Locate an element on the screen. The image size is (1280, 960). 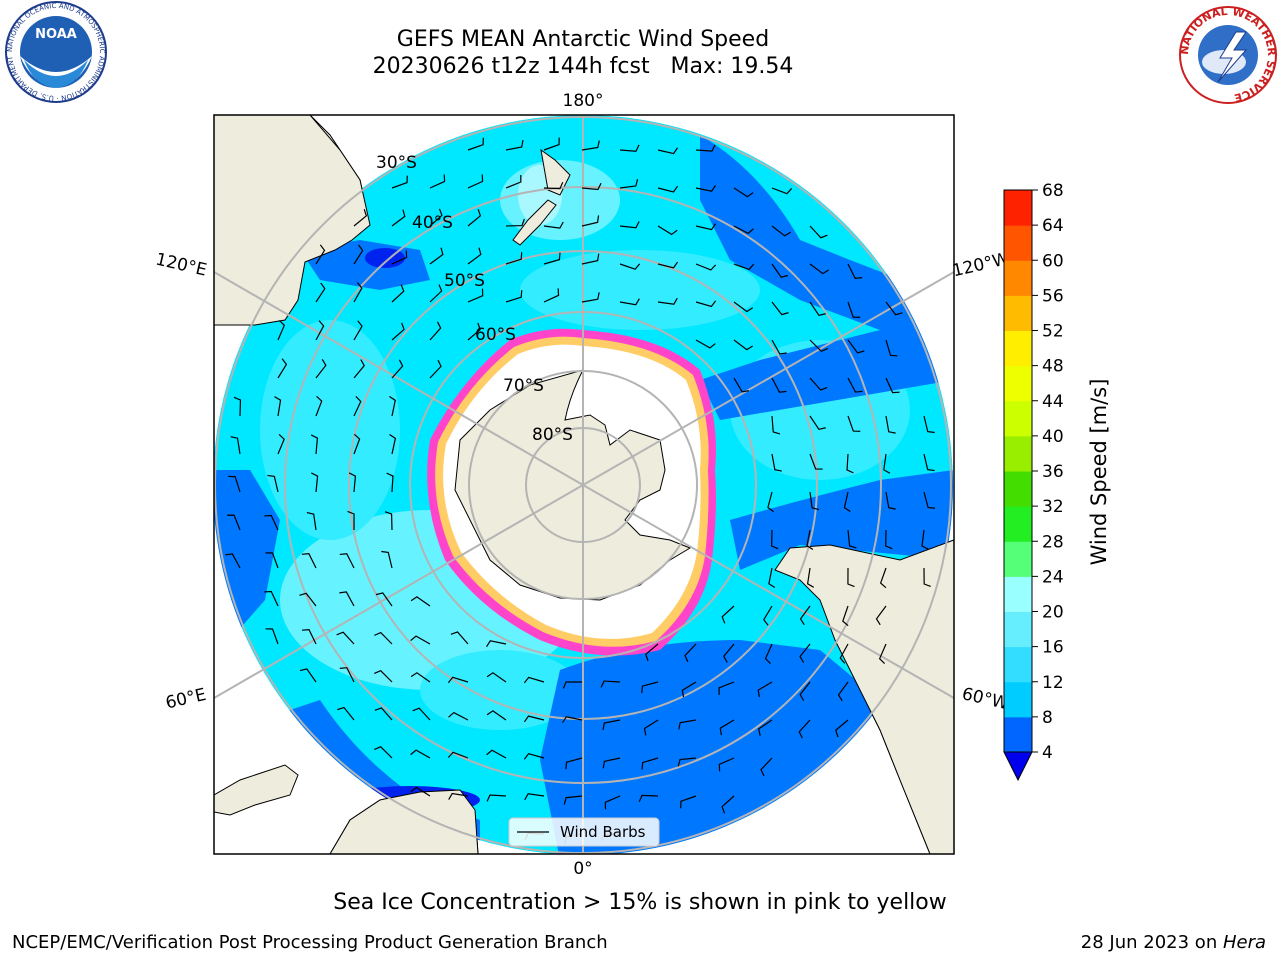
lat-label-50s: 50°S is located at coordinates (464, 281).